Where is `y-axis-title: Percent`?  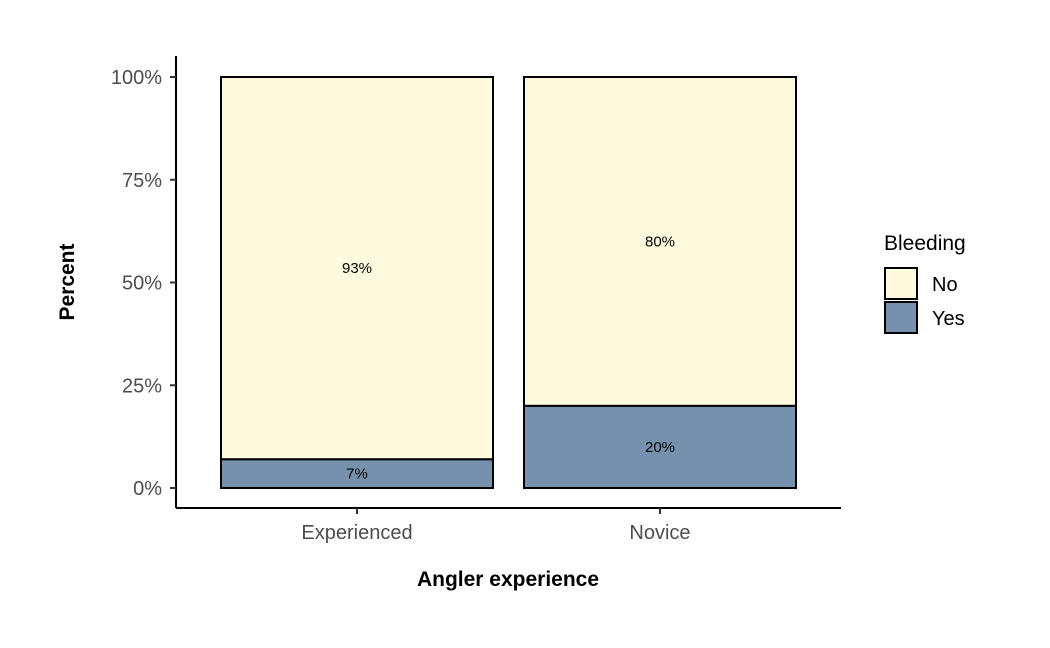 y-axis-title: Percent is located at coordinates (67, 281).